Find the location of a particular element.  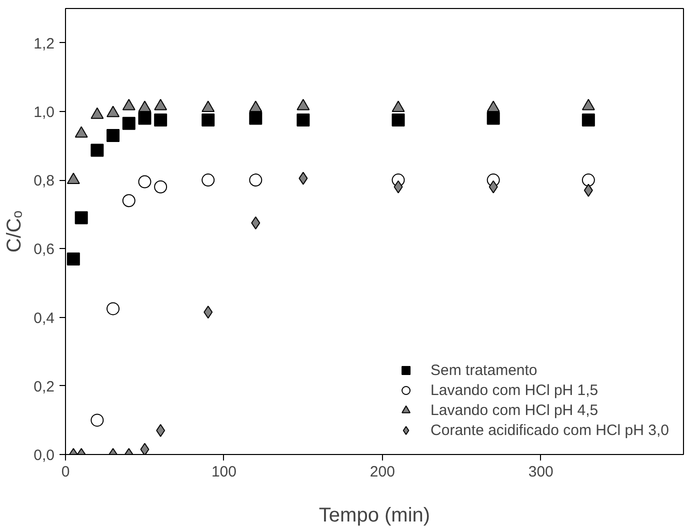

y-axis-title: C/Cₒ is located at coordinates (15, 231).